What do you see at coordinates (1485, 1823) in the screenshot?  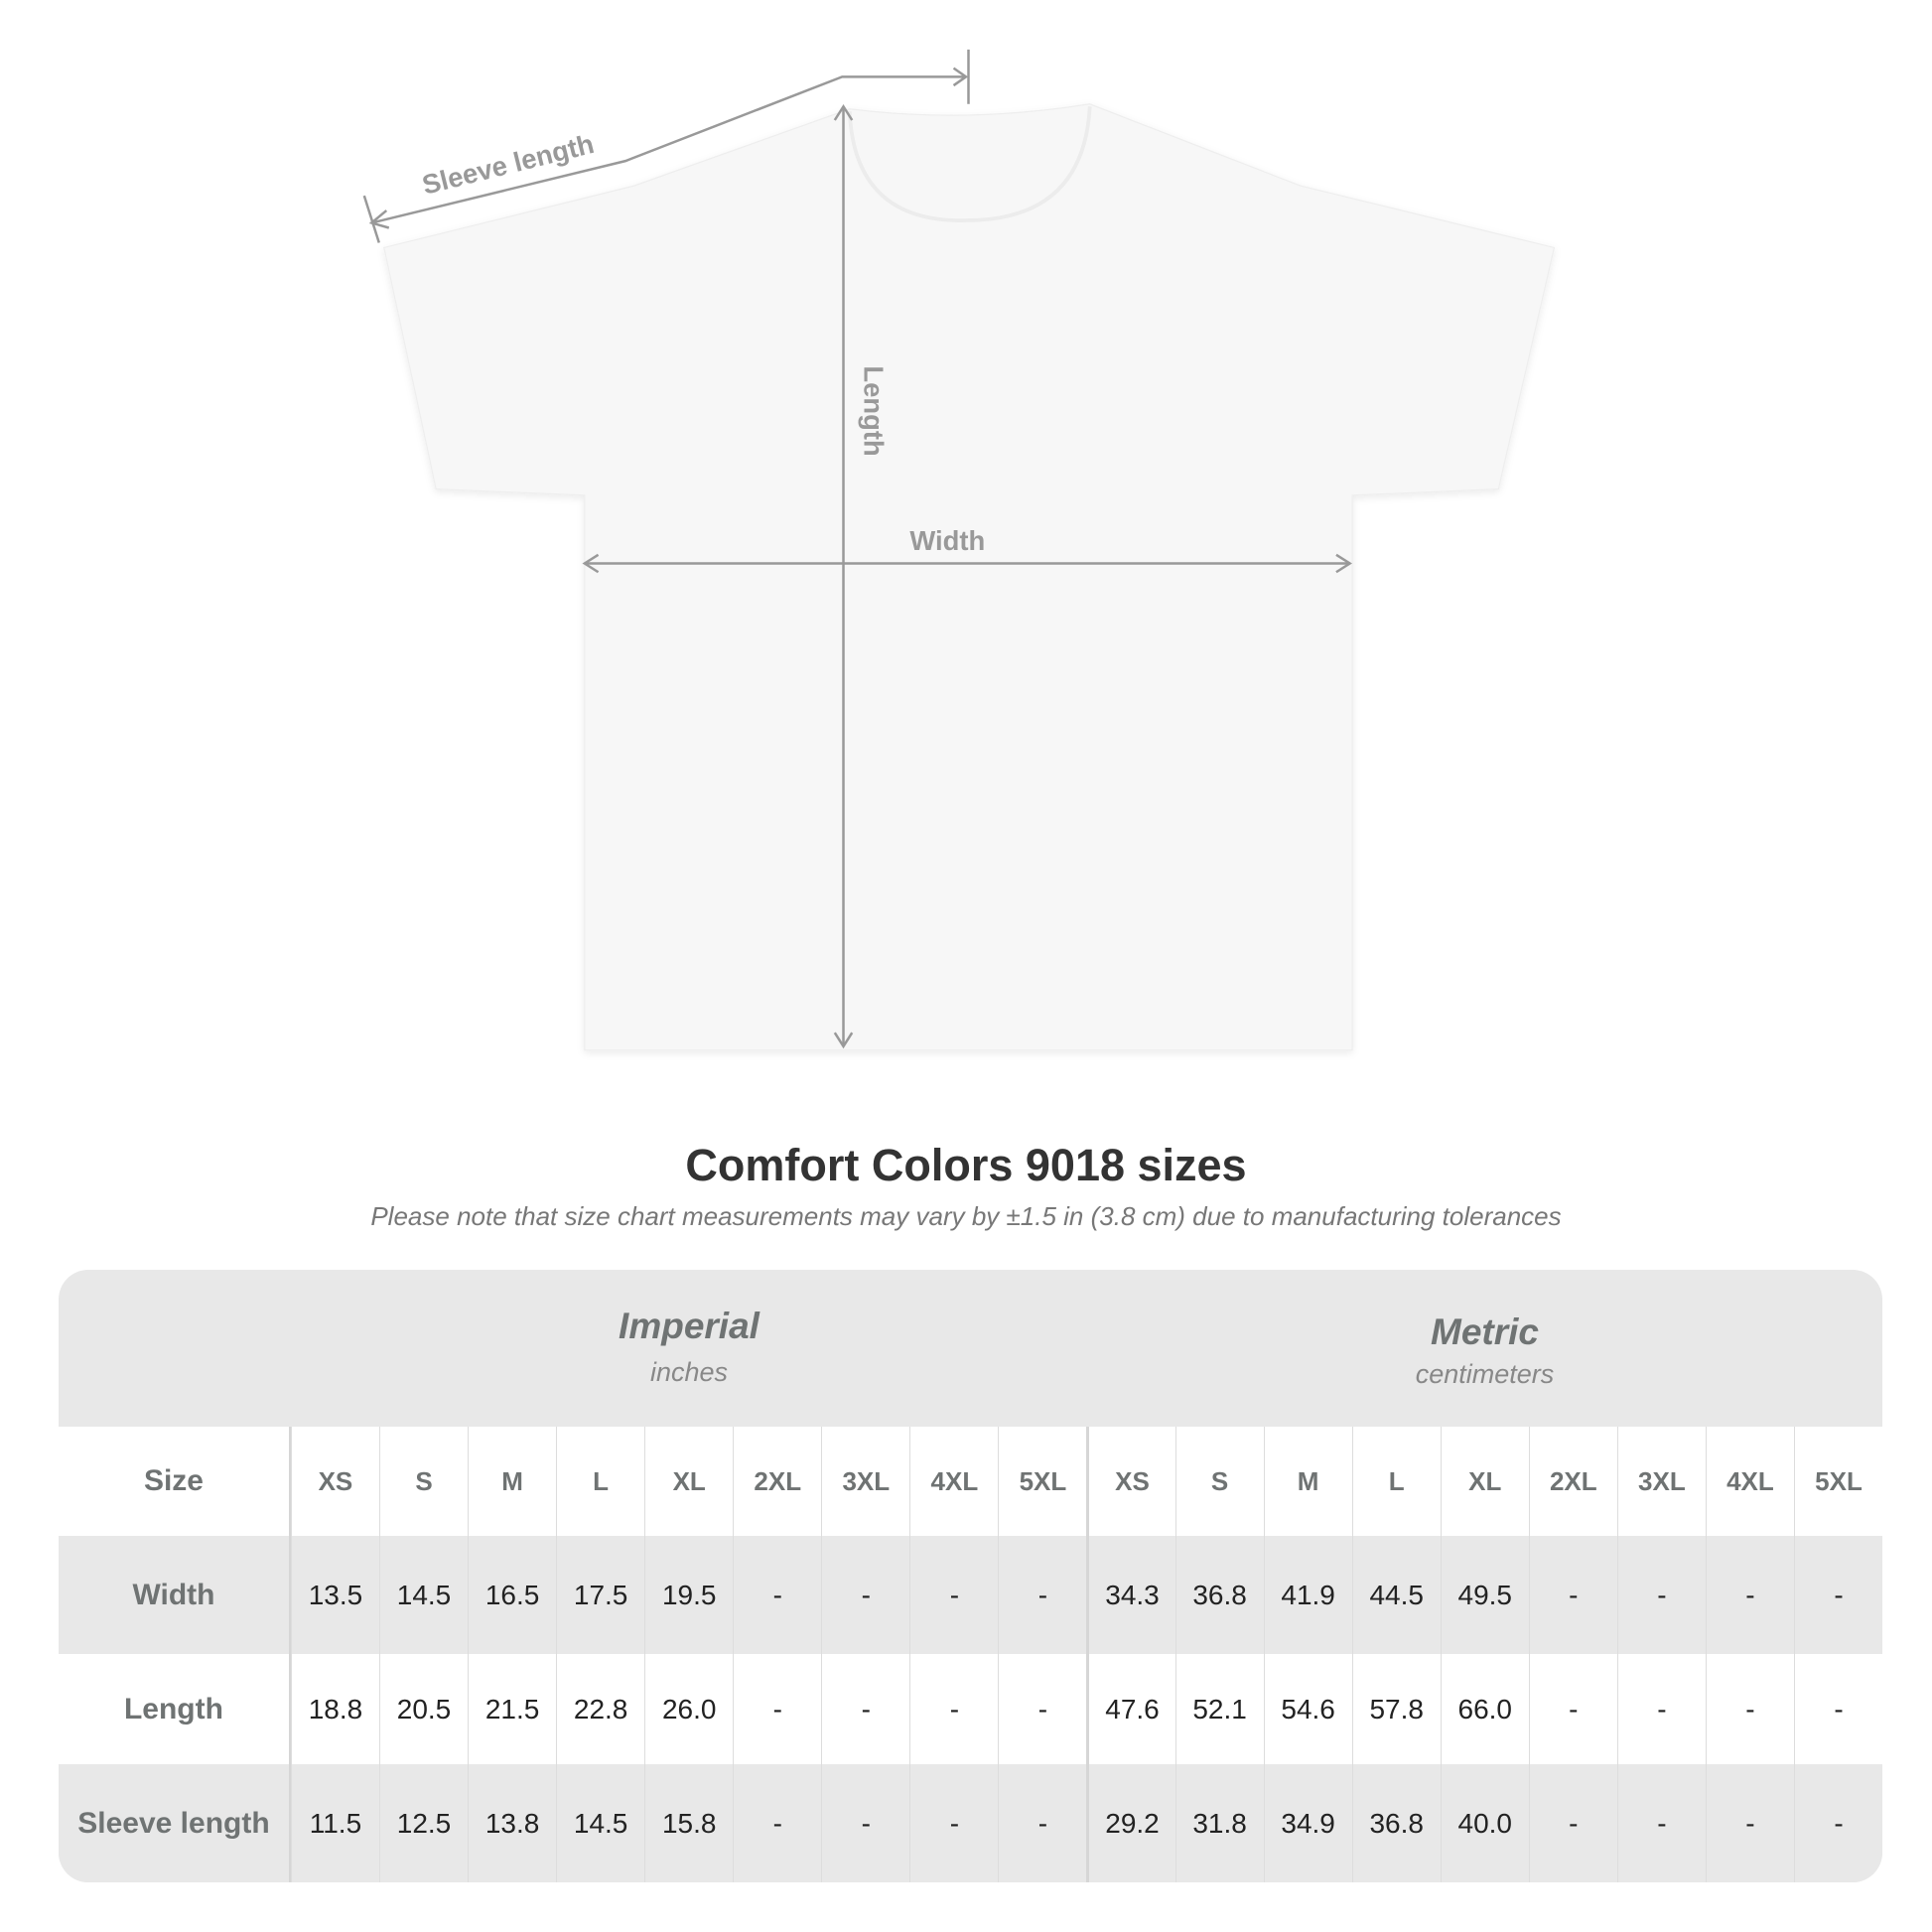 I see `table-cell: 40.0` at bounding box center [1485, 1823].